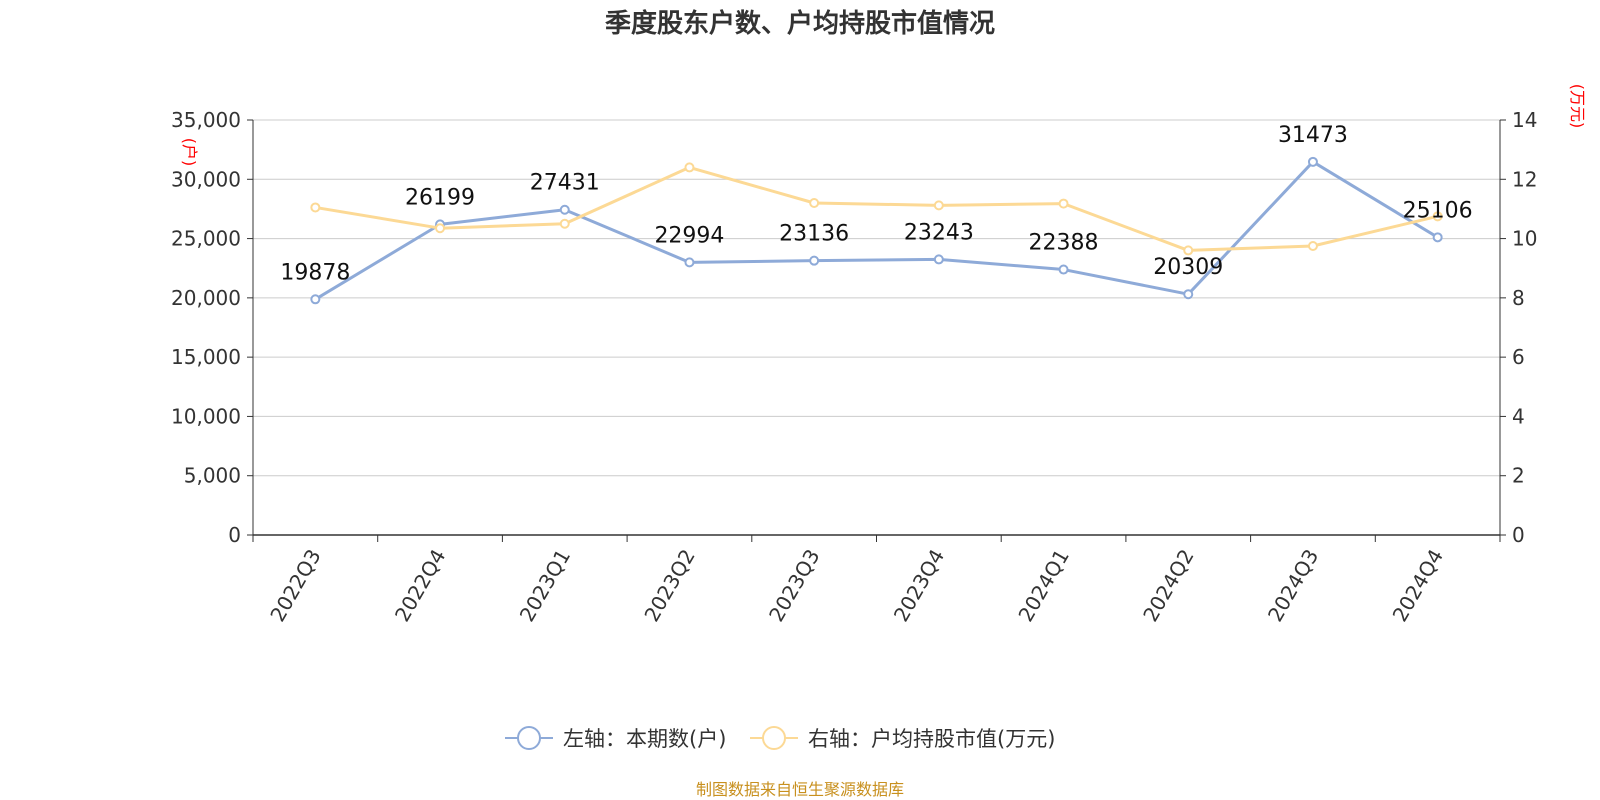 This screenshot has height=800, width=1600. Describe the element at coordinates (1518, 357) in the screenshot. I see `right-tick-label: 6` at that location.